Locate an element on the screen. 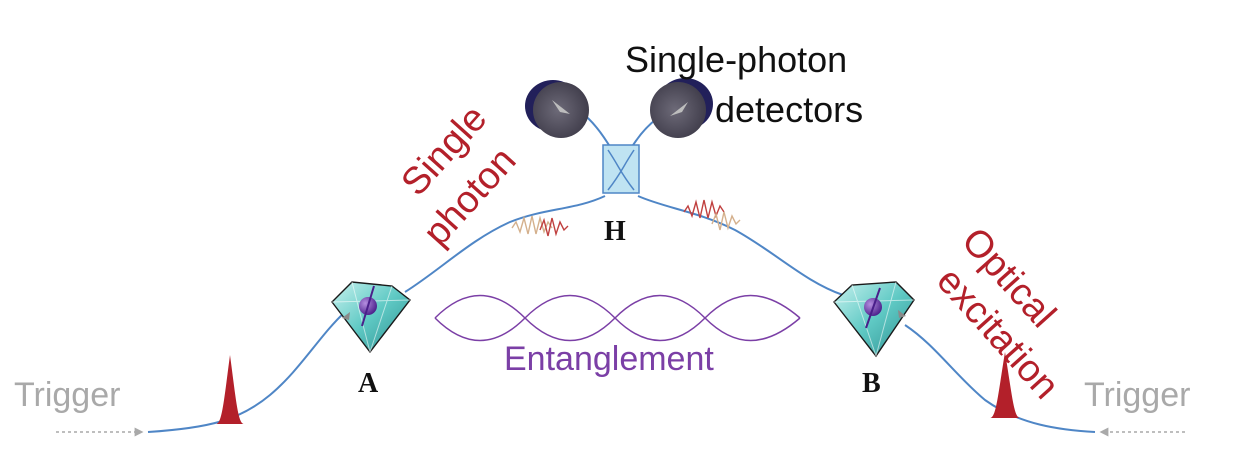 The width and height of the screenshot is (1245, 473). detector-left is located at coordinates (557, 109).